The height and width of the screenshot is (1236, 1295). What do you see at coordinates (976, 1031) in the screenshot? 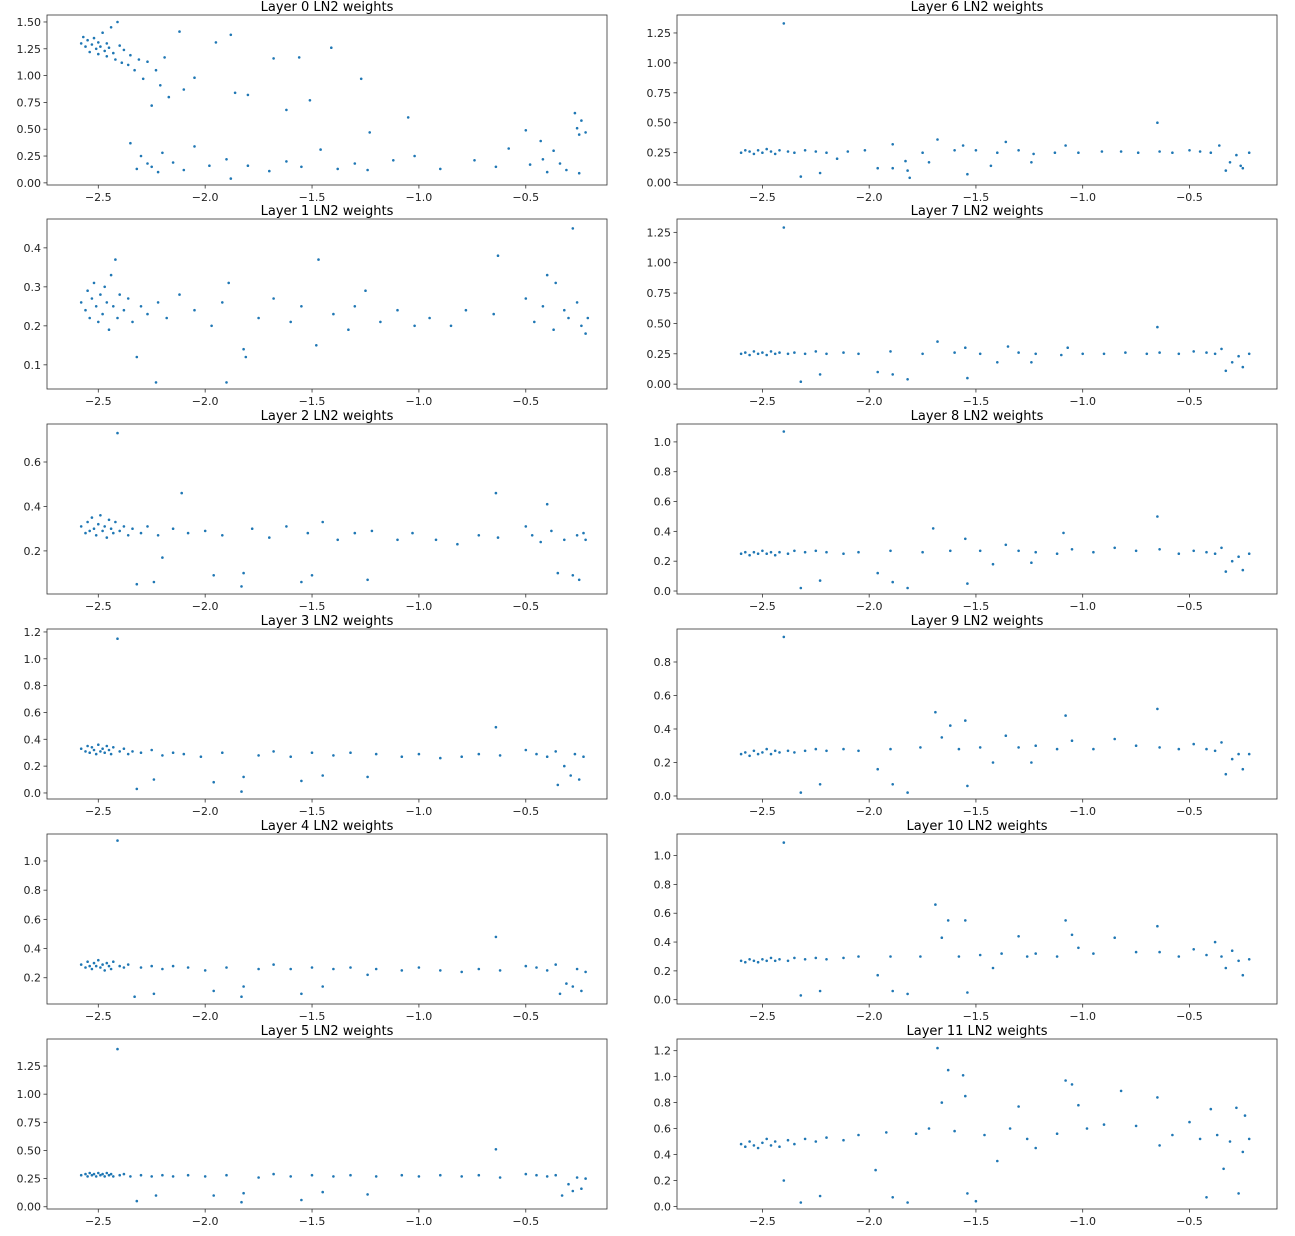
I see `subplot-title: Layer 11 LN2 weights` at bounding box center [976, 1031].